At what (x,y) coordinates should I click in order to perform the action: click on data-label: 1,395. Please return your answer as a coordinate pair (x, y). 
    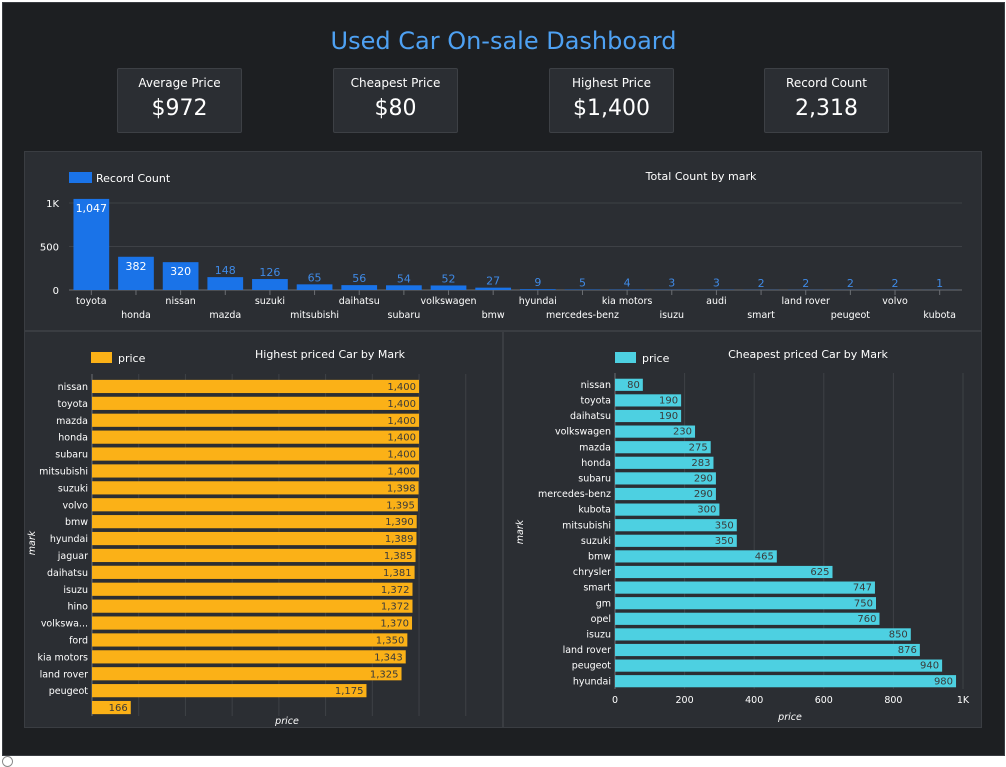
    Looking at the image, I should click on (400, 505).